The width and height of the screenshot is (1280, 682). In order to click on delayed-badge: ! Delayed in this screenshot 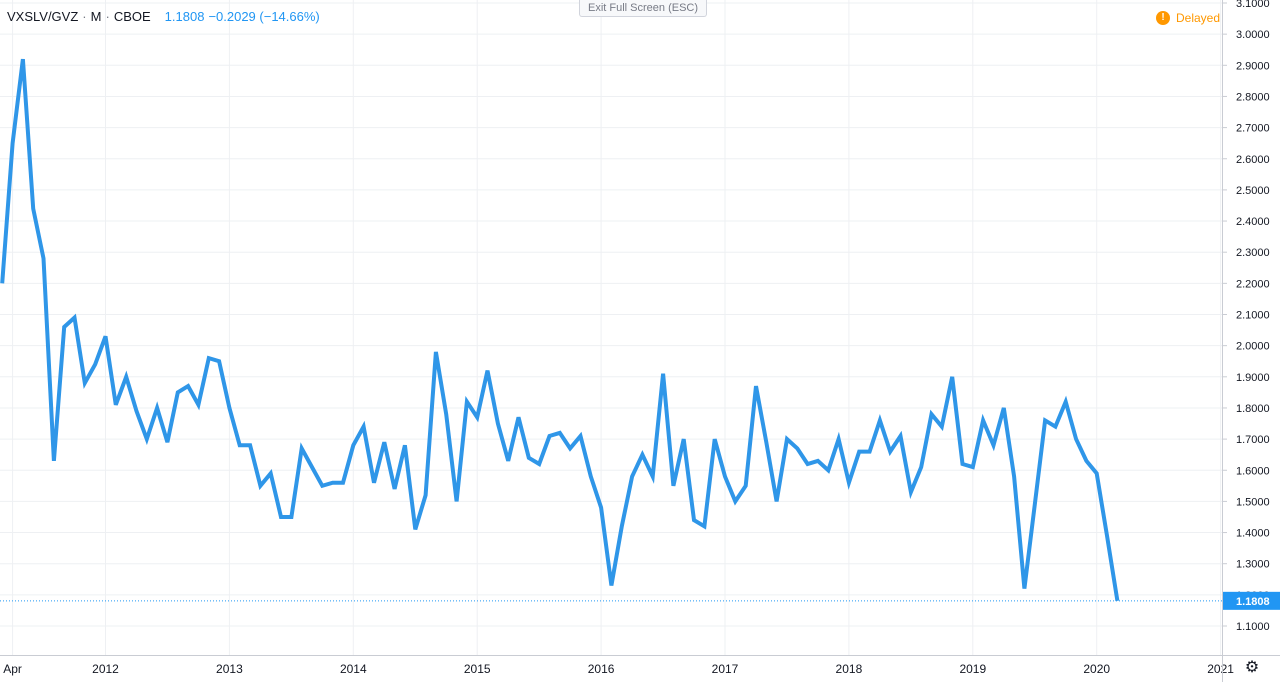, I will do `click(1188, 18)`.